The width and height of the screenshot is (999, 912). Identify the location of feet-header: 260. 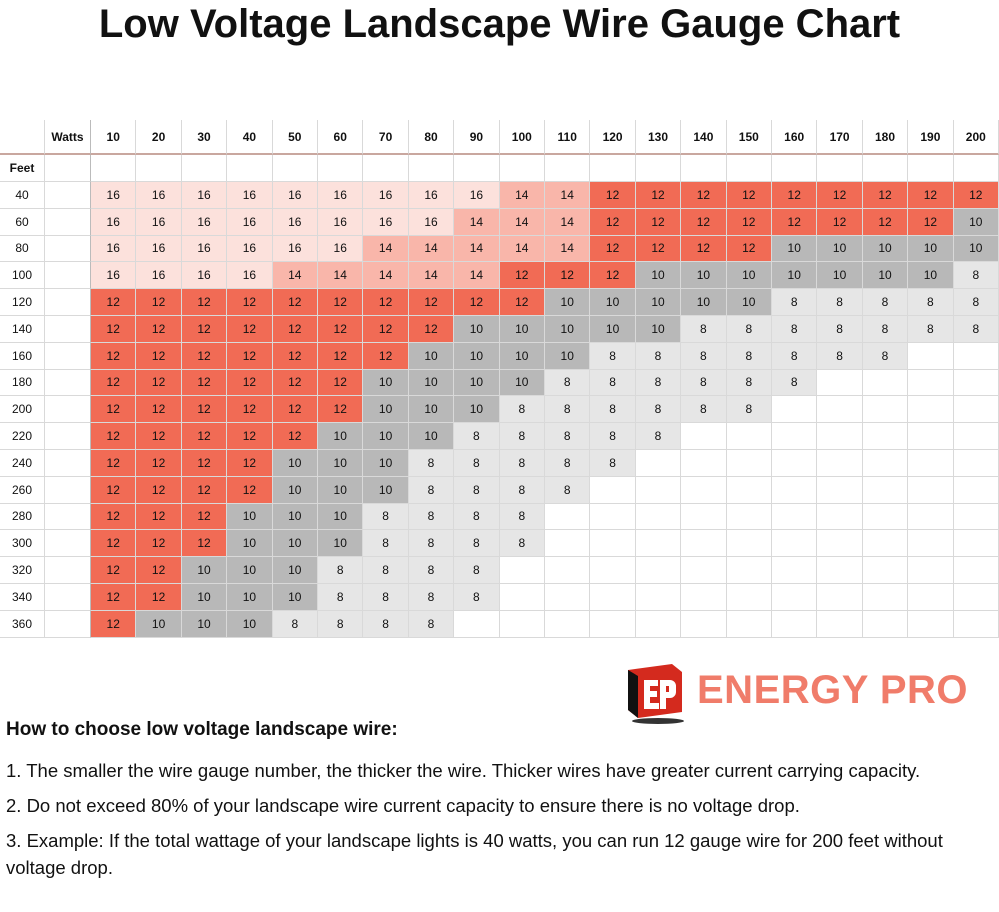
(22, 490).